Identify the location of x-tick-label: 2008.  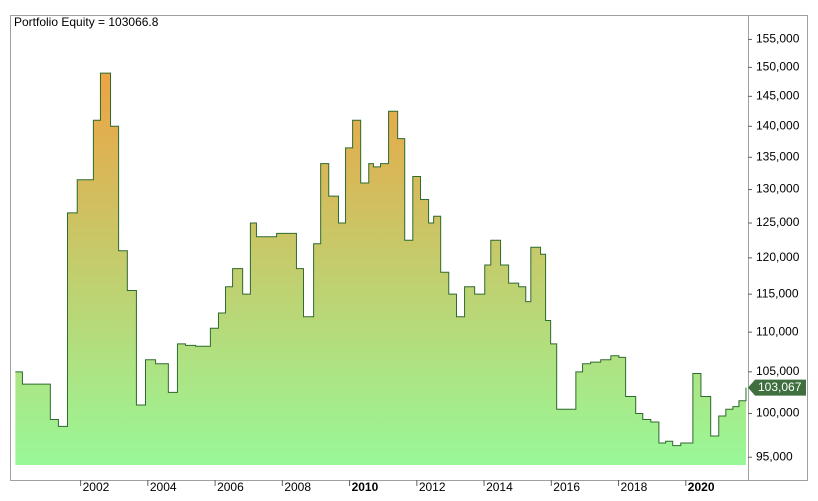
(297, 487).